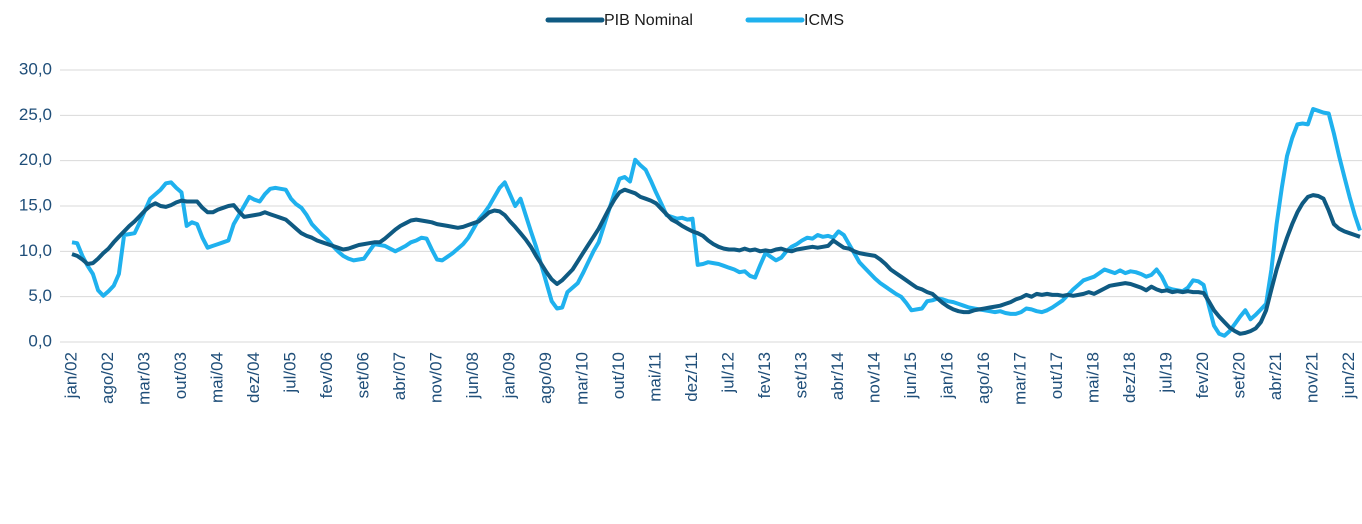 This screenshot has width=1362, height=524. Describe the element at coordinates (648, 20) in the screenshot. I see `legend-label: PIB Nominal` at that location.